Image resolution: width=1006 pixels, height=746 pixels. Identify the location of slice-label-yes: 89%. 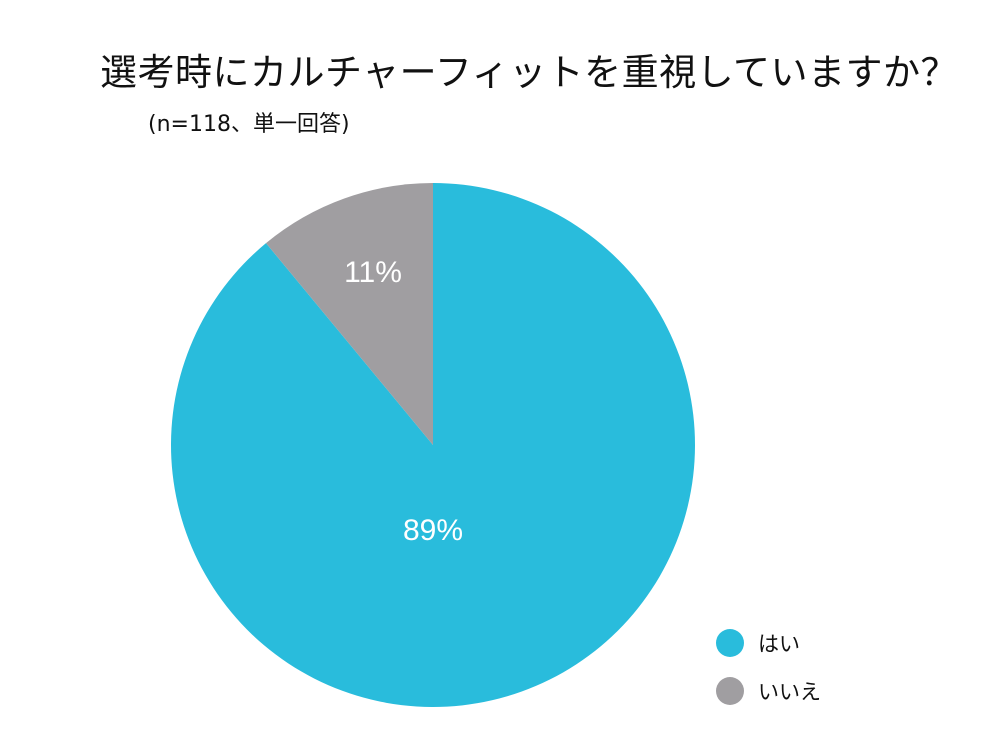
(433, 530).